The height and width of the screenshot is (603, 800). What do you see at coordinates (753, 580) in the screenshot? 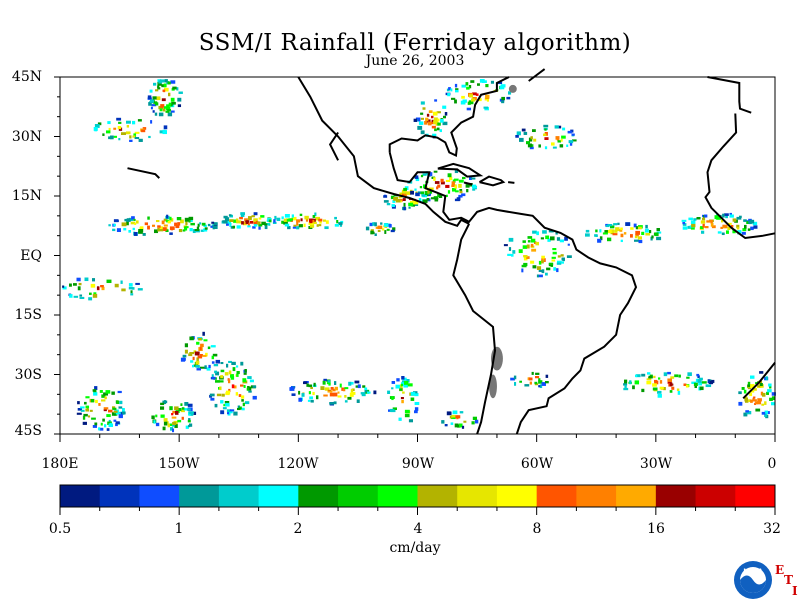
I see `noaa-emblem-icon: NOAA` at bounding box center [753, 580].